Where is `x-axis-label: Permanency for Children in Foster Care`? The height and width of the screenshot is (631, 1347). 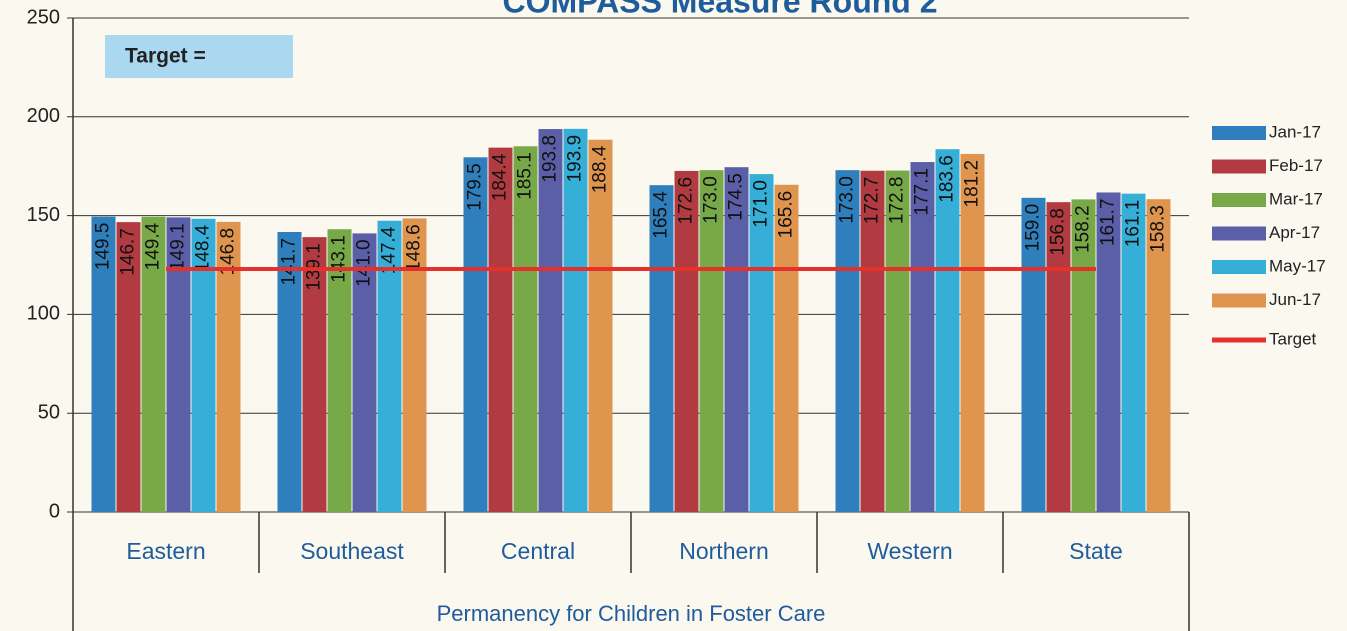 x-axis-label: Permanency for Children in Foster Care is located at coordinates (631, 613).